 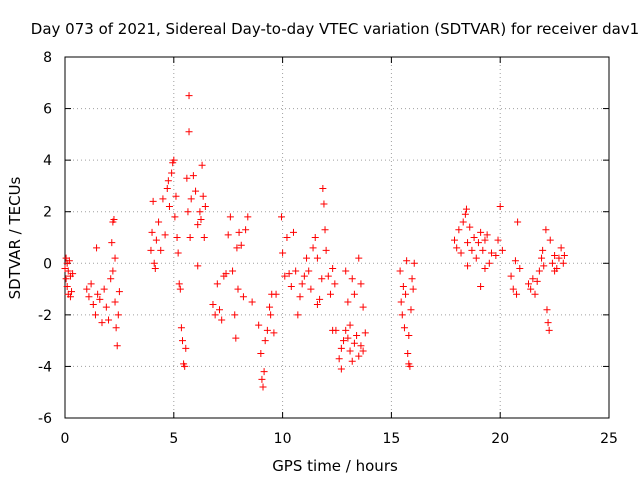 What do you see at coordinates (45, 367) in the screenshot?
I see `y-tick-label: -4` at bounding box center [45, 367].